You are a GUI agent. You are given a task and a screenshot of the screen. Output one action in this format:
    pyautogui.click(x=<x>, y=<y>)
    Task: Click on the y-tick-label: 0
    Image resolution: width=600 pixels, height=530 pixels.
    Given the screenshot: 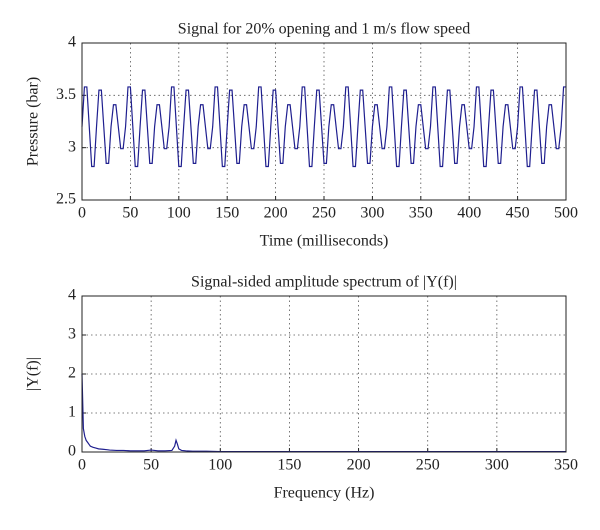 What is the action you would take?
    pyautogui.click(x=72, y=451)
    